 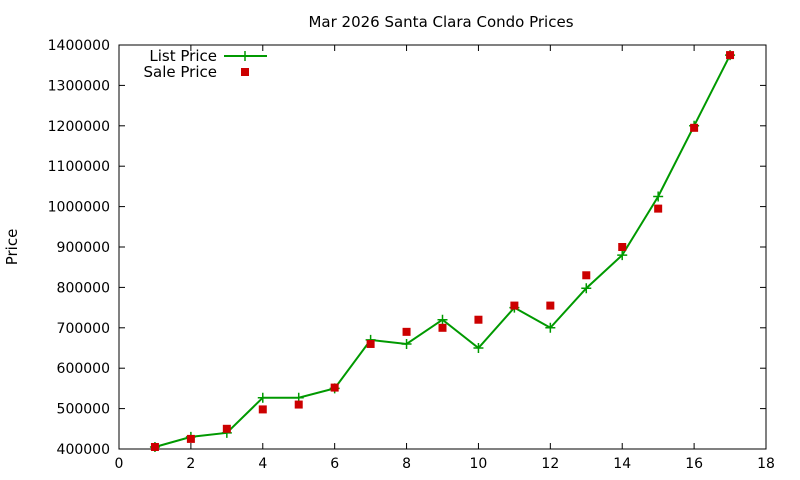 I want to click on y-tick-label: 900000, so click(x=83, y=248).